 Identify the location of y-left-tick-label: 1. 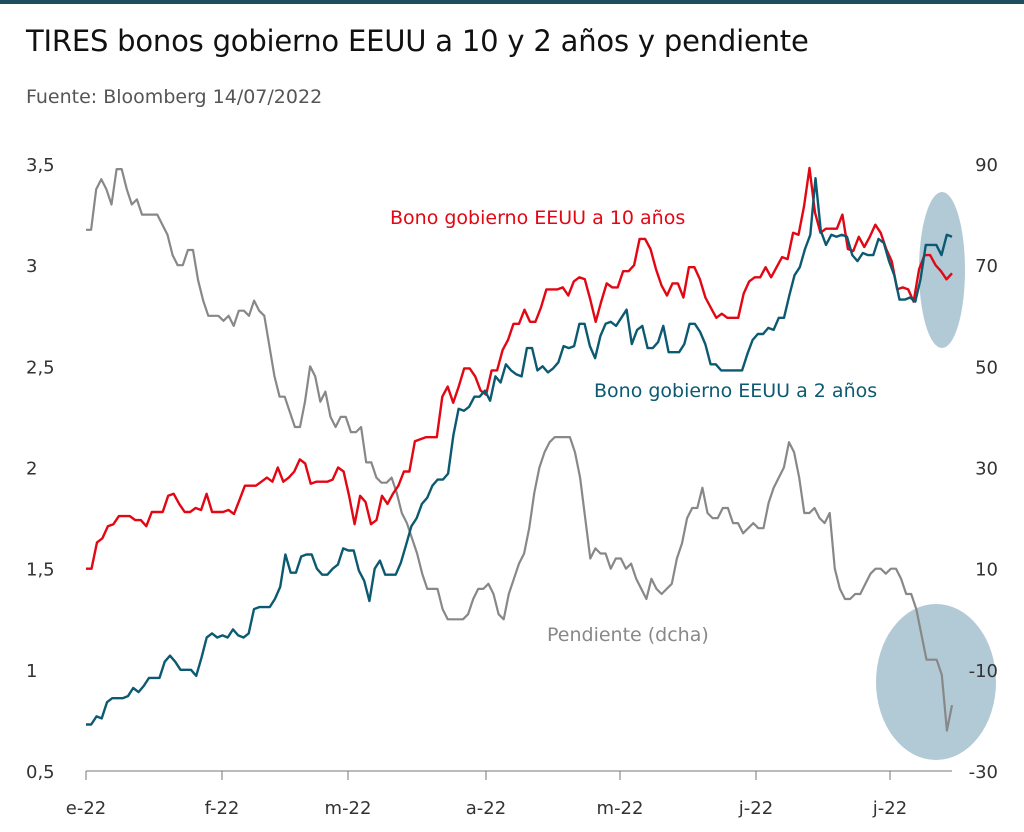
(31, 671).